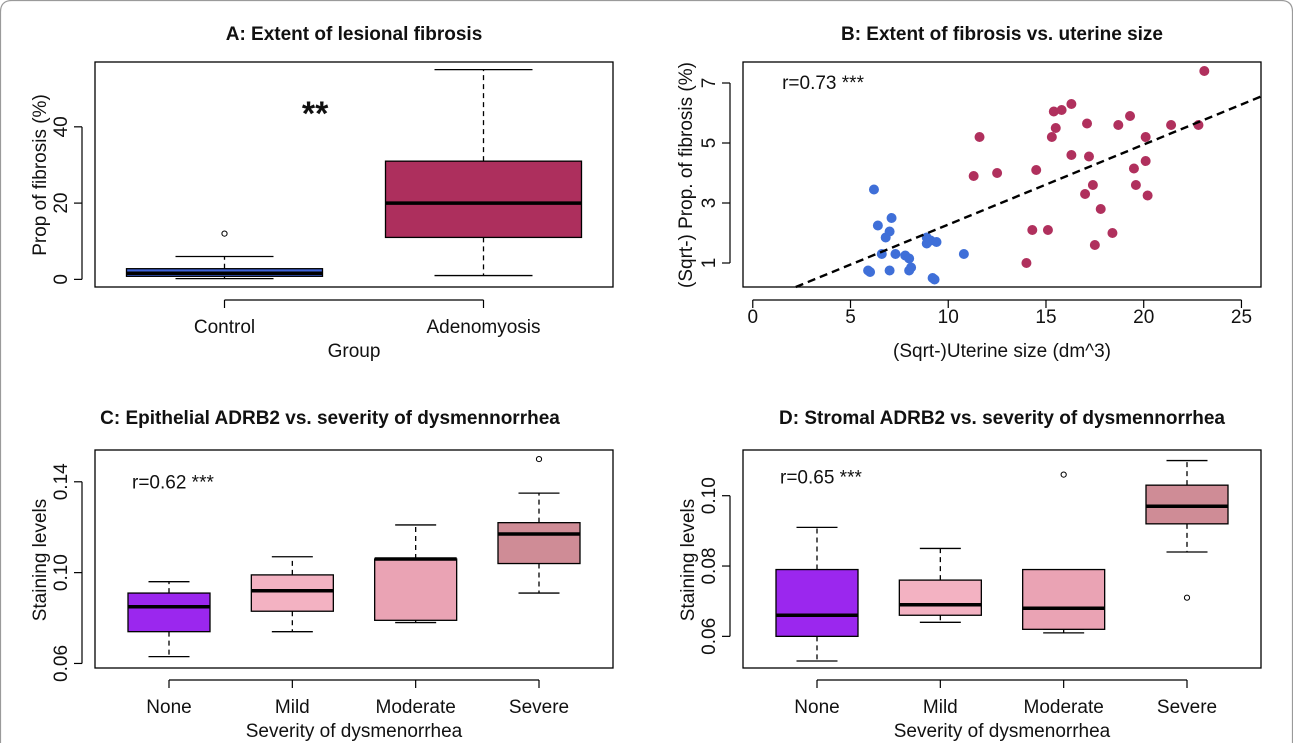 This screenshot has height=743, width=1293. I want to click on panel-b-x-label: (Sqrt-)Uterine size (dm^3), so click(1002, 351).